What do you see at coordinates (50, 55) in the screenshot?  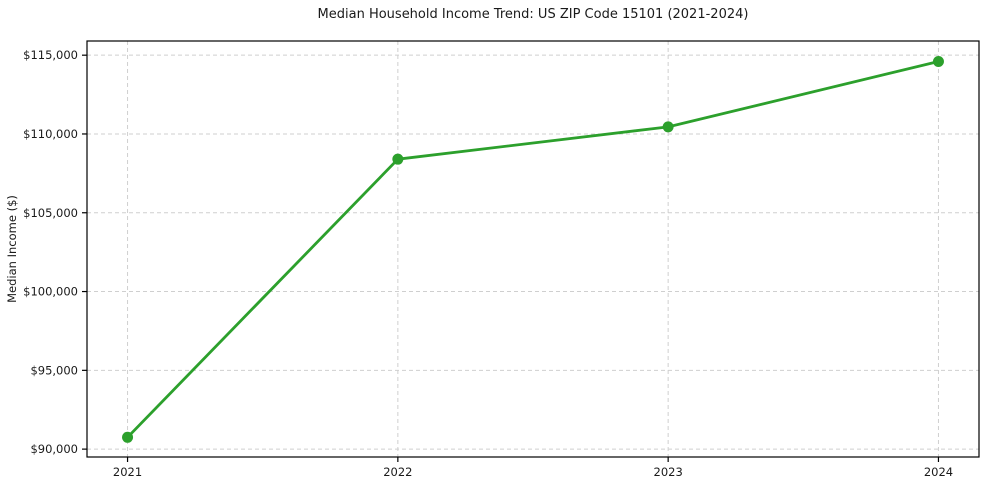 I see `y-tick-label: $115,000` at bounding box center [50, 55].